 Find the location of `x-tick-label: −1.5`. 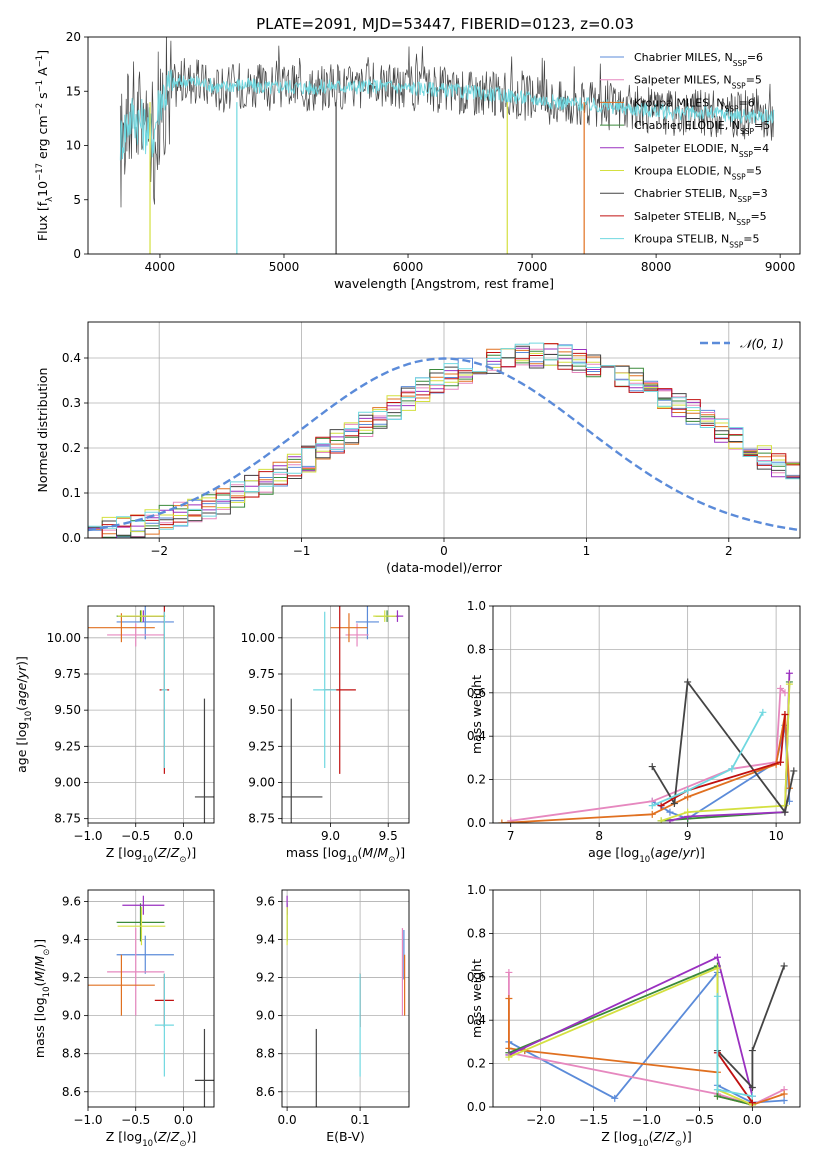

x-tick-label: −1.5 is located at coordinates (593, 1120).